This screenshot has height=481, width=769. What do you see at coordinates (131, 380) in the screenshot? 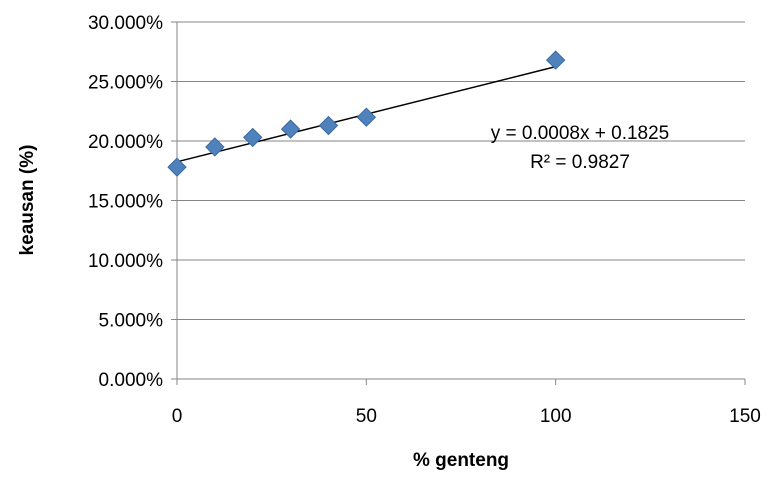
I see `y-tick-label: 0.000%` at bounding box center [131, 380].